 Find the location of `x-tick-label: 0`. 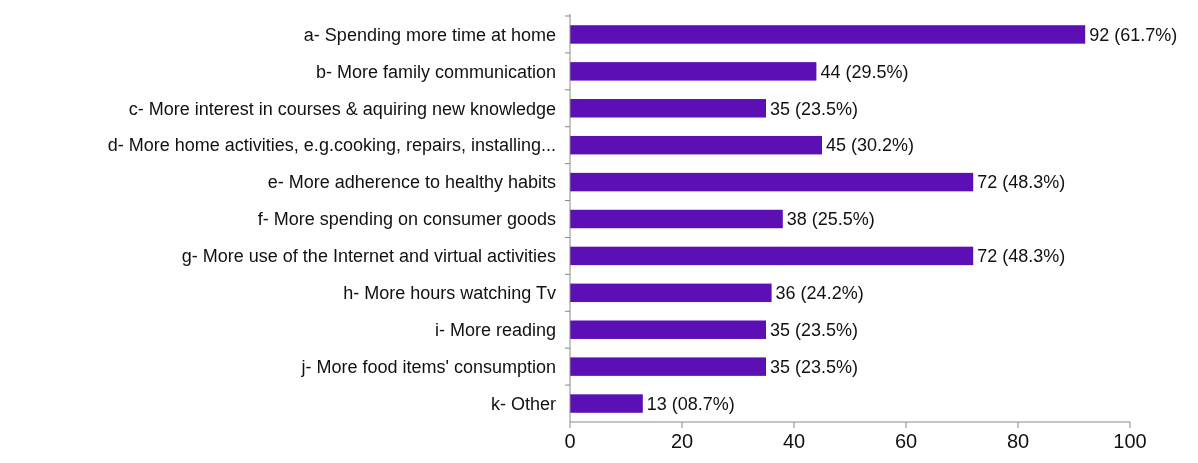

x-tick-label: 0 is located at coordinates (570, 441).